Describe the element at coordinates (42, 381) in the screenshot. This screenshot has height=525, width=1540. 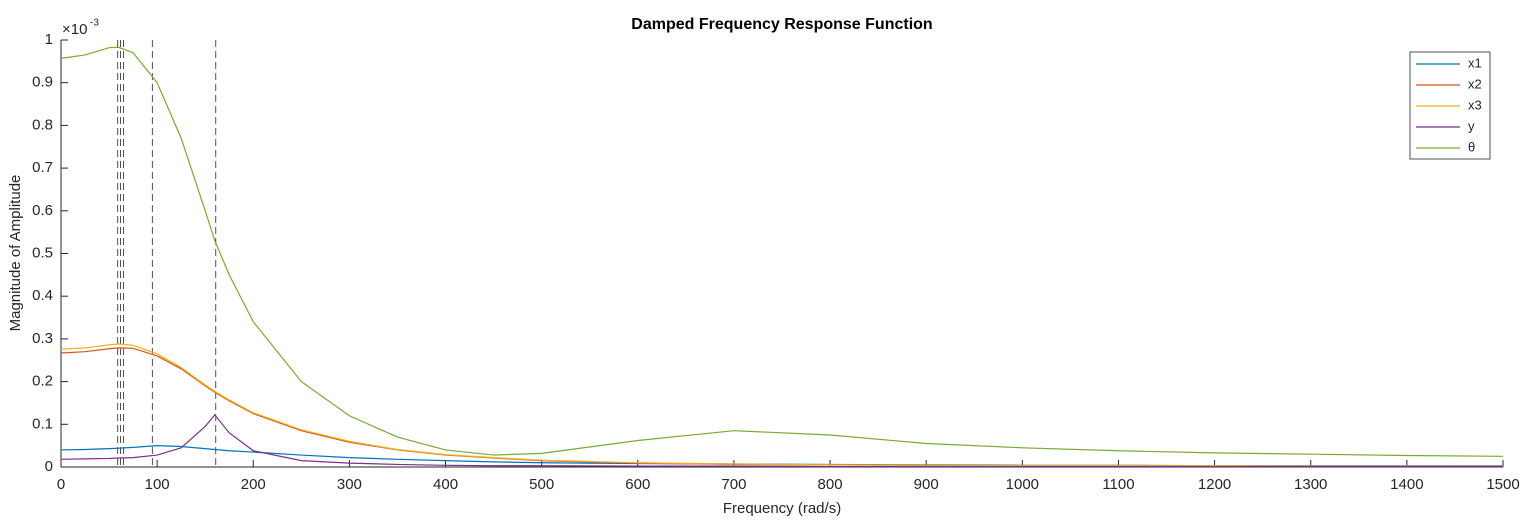
I see `y-tick-label: 0.2` at that location.